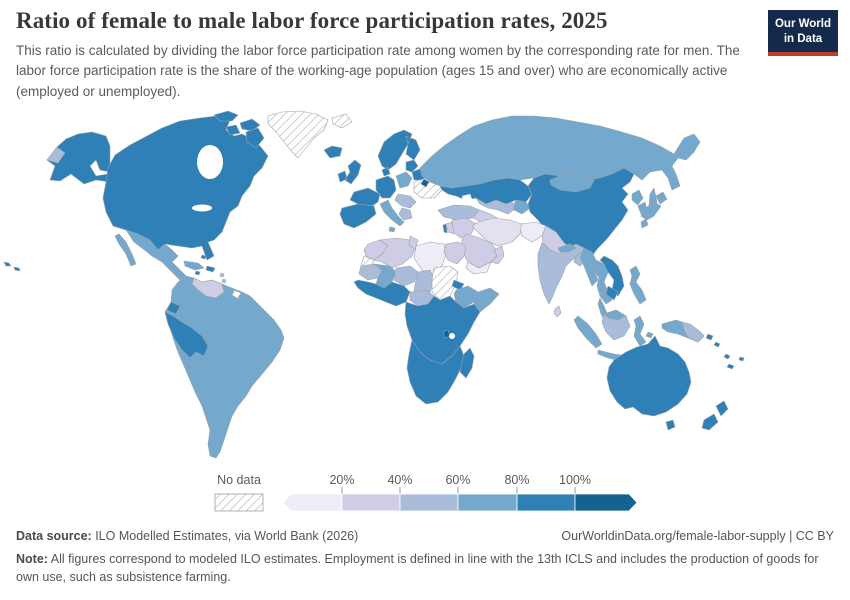 This screenshot has height=600, width=850. What do you see at coordinates (478, 268) in the screenshot?
I see `region-yemen` at bounding box center [478, 268].